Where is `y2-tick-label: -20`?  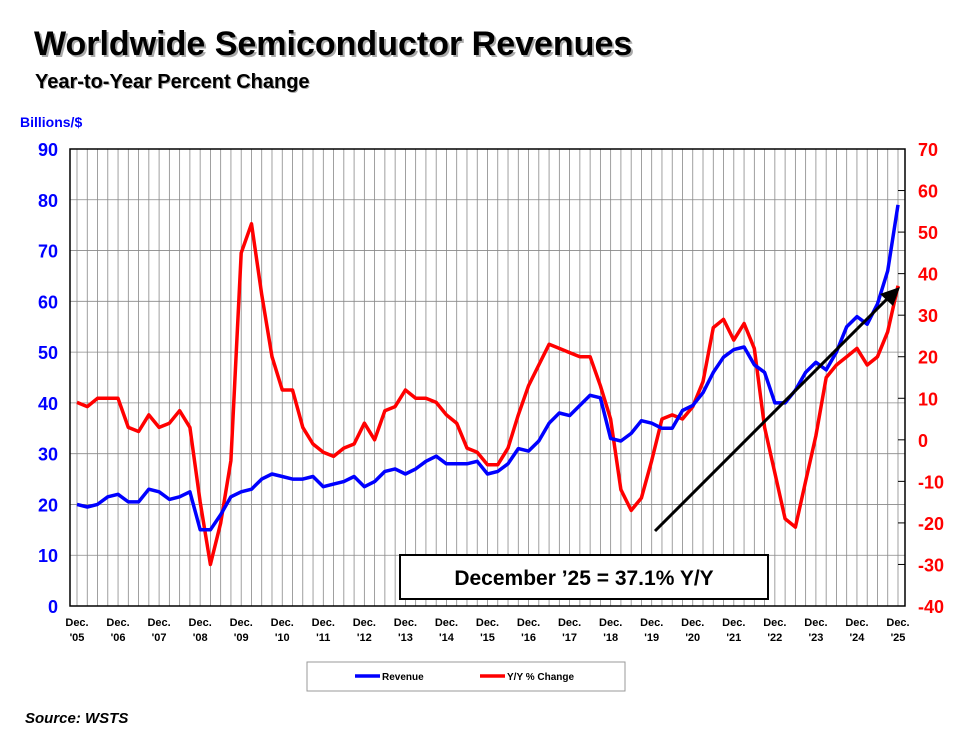 y2-tick-label: -20 is located at coordinates (931, 524).